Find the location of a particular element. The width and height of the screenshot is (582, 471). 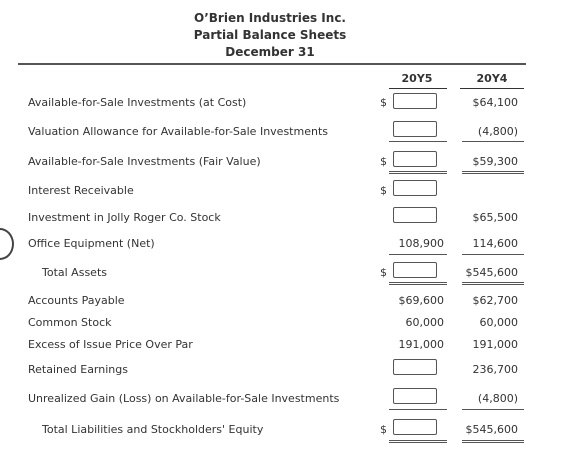

input-total-assets-20y5 is located at coordinates (415, 270).